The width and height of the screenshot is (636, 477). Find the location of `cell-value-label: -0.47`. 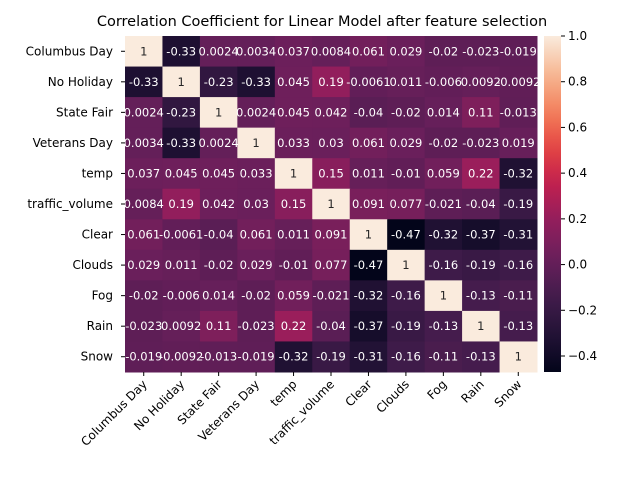

cell-value-label: -0.47 is located at coordinates (369, 265).